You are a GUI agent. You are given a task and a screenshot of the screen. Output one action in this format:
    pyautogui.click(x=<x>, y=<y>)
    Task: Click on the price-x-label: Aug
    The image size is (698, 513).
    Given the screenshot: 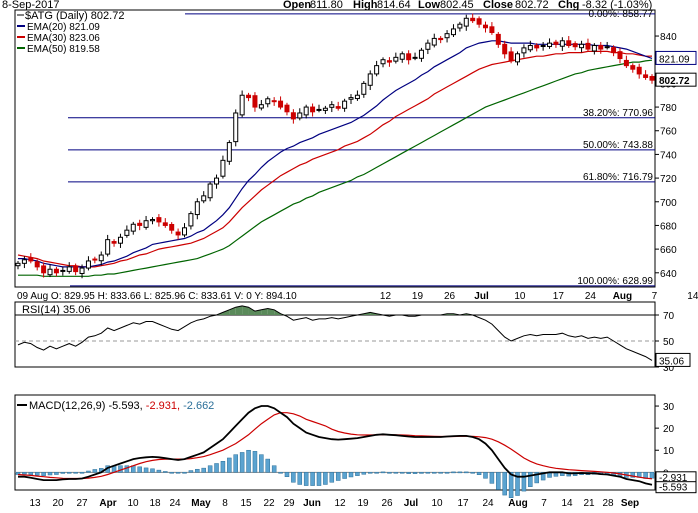 What is the action you would take?
    pyautogui.click(x=622, y=296)
    